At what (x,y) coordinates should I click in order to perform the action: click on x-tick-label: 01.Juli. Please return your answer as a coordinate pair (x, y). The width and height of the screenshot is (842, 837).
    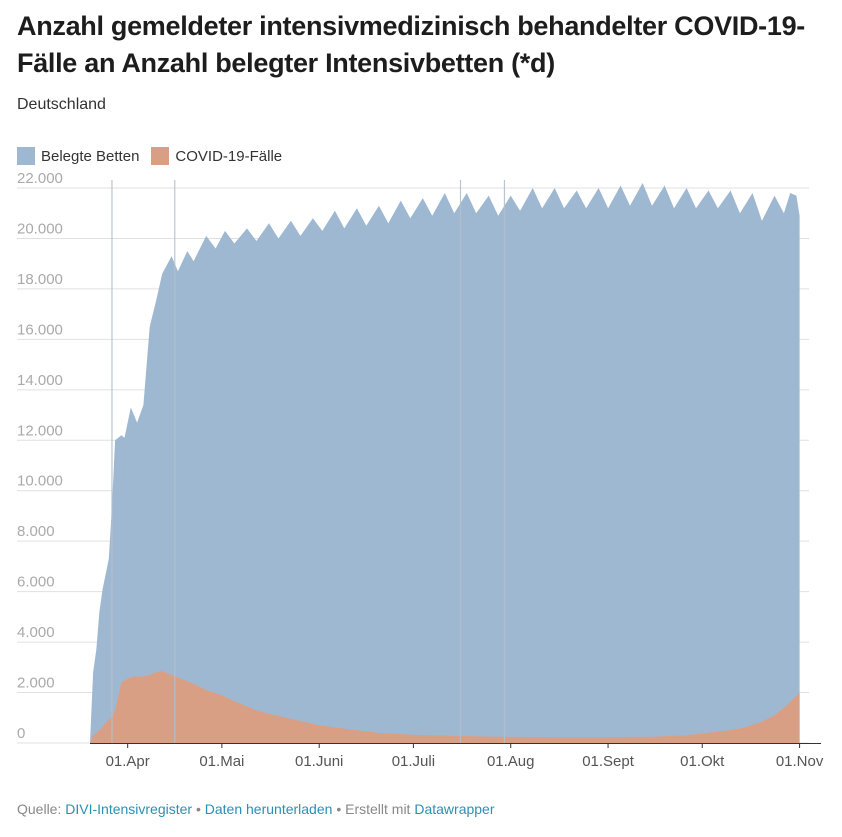
    Looking at the image, I should click on (413, 761).